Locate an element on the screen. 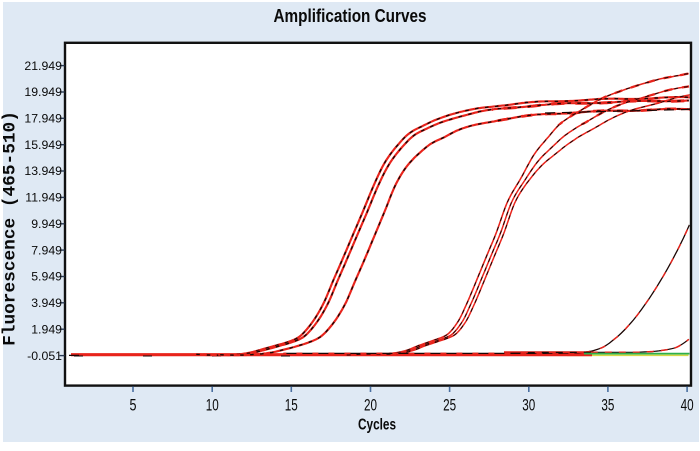  svg-text: -0.051 is located at coordinates (44, 356).